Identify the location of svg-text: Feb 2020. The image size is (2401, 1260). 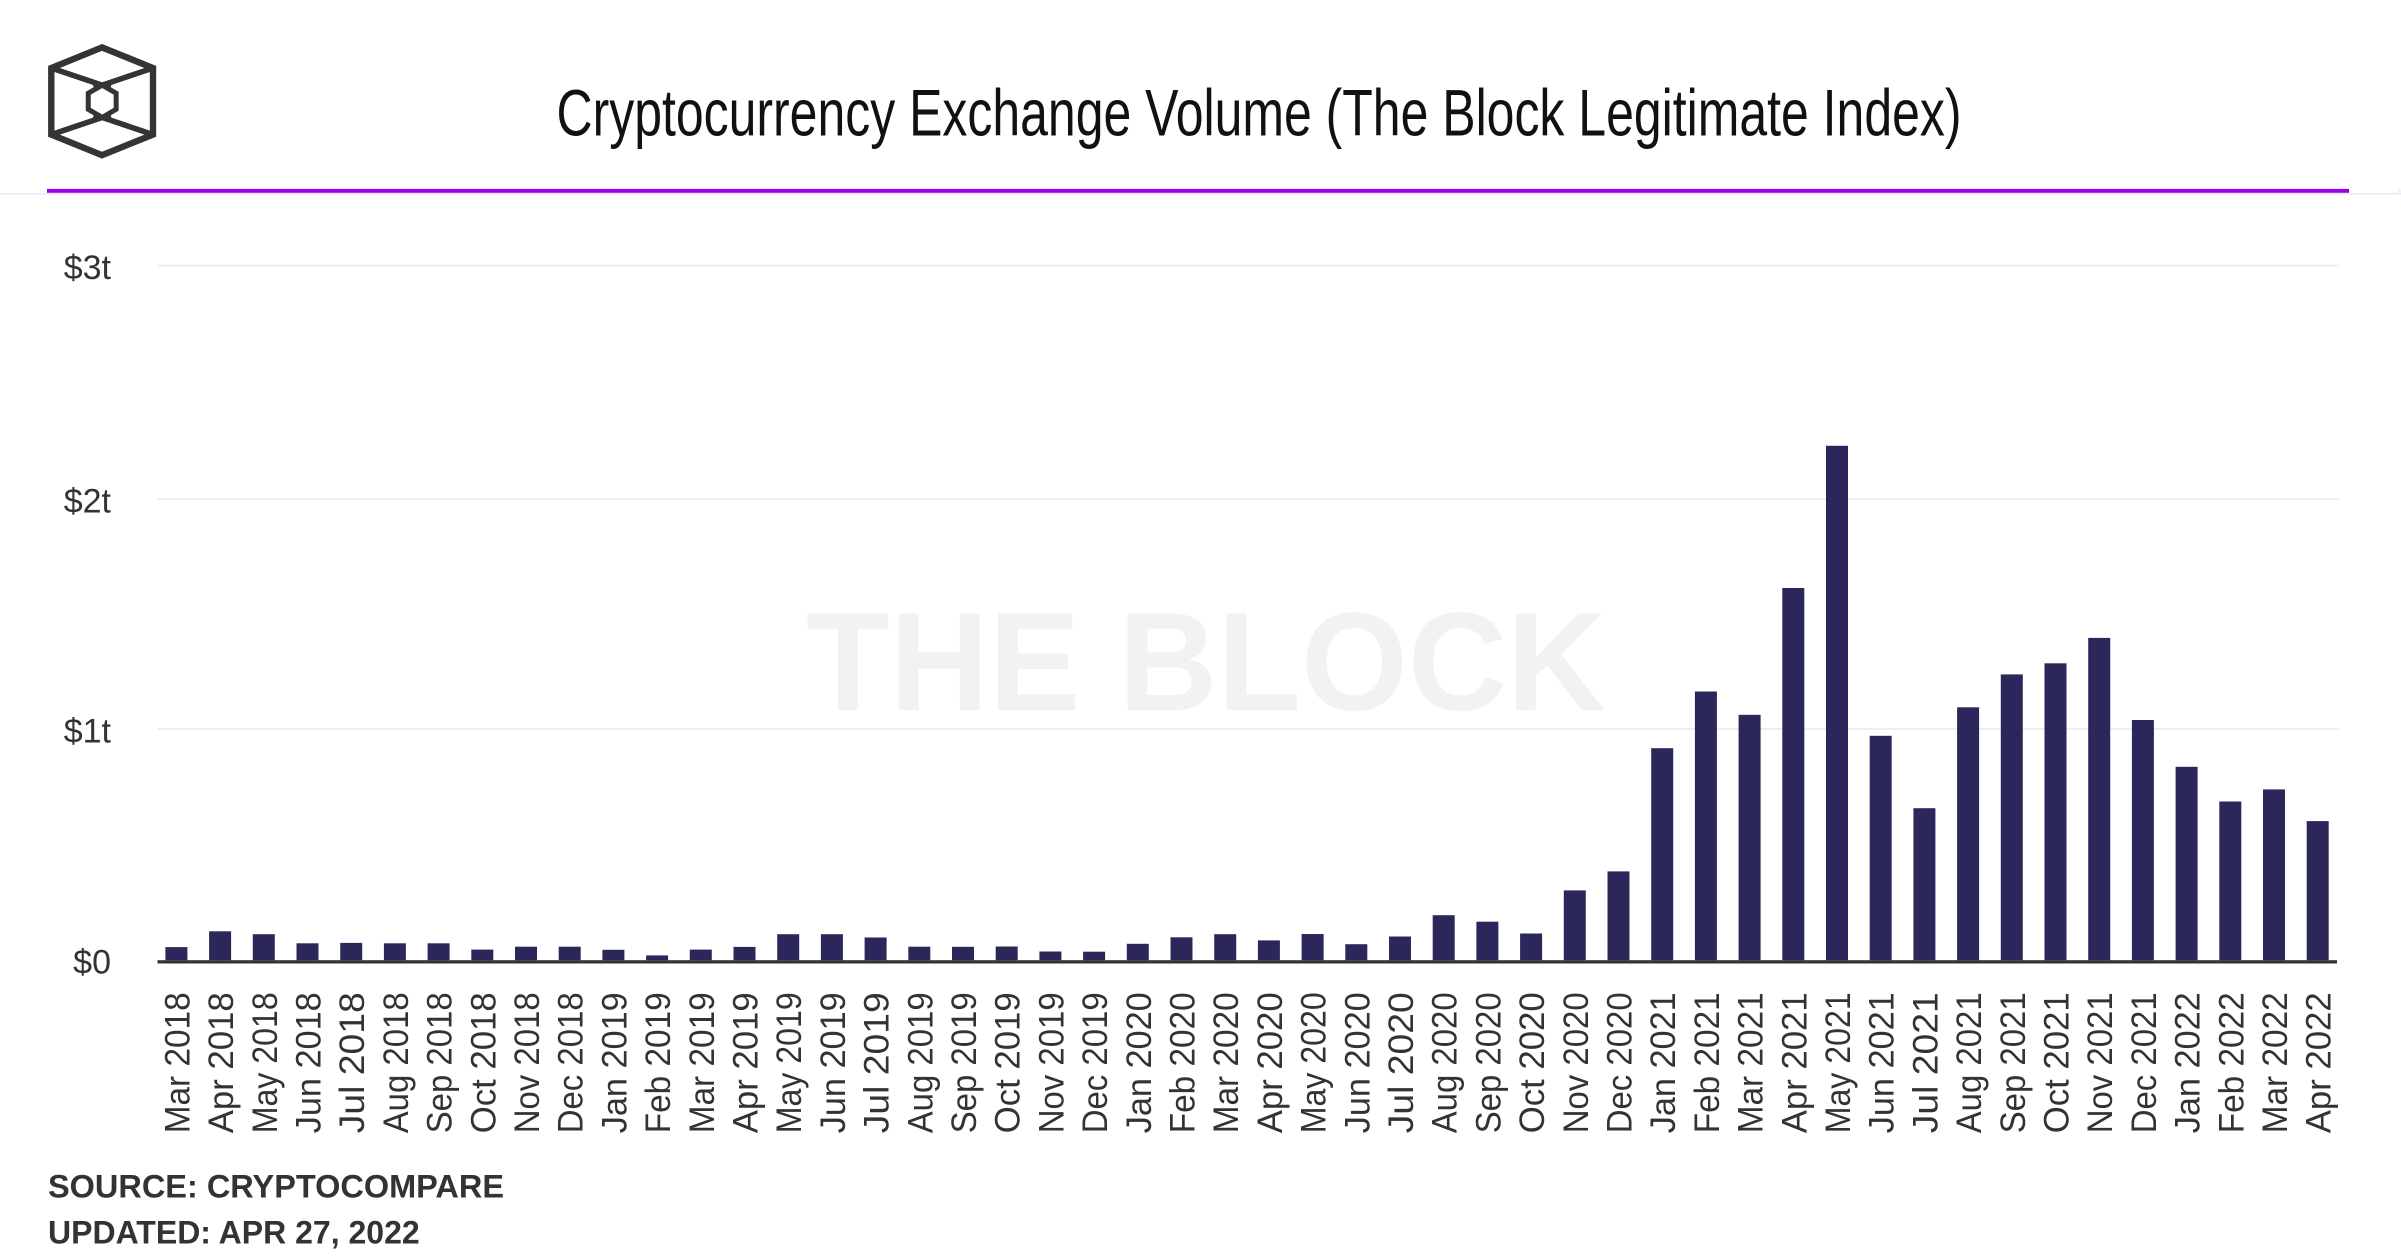
(1183, 1062).